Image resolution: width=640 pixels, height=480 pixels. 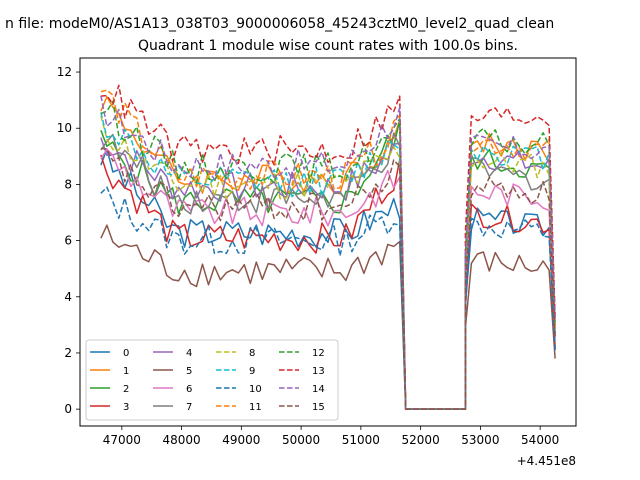 What do you see at coordinates (318, 353) in the screenshot?
I see `legend-label: 12` at bounding box center [318, 353].